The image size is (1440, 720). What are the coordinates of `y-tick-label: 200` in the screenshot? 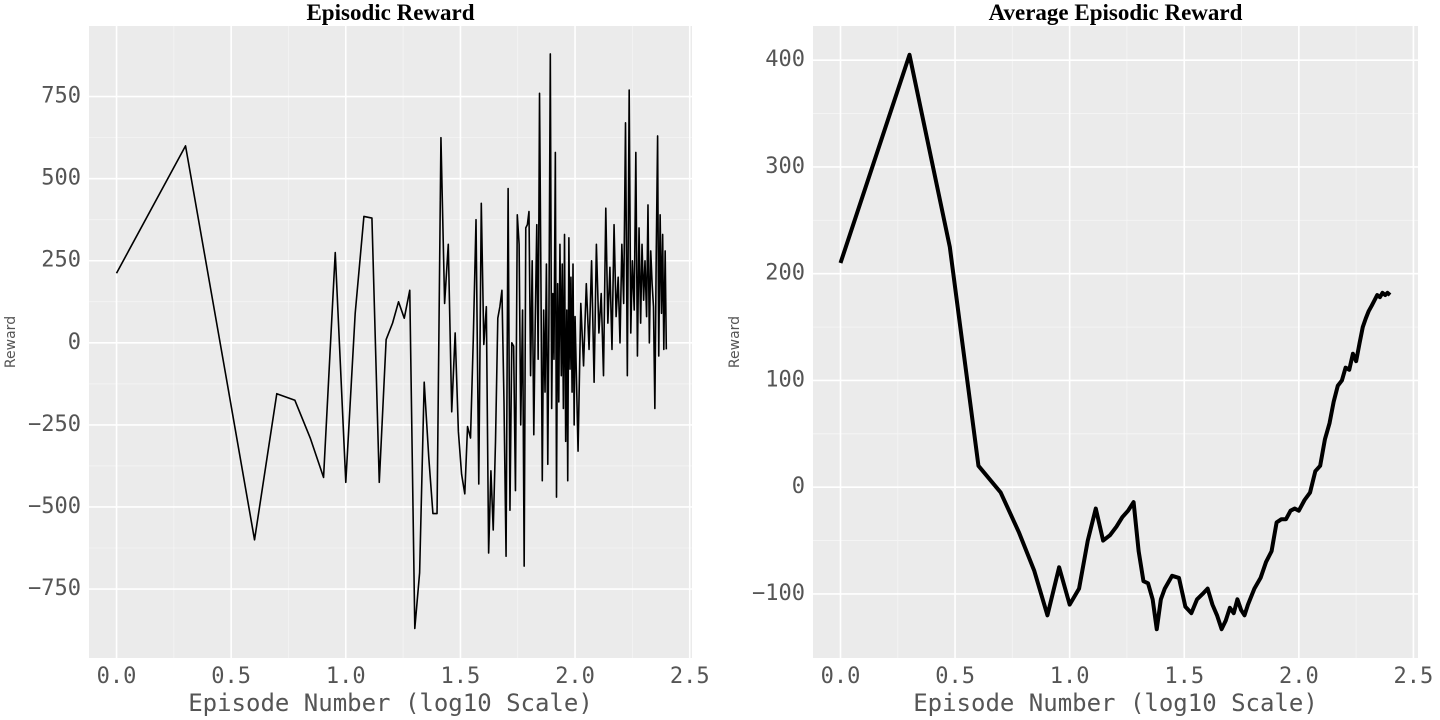 It's located at (785, 273).